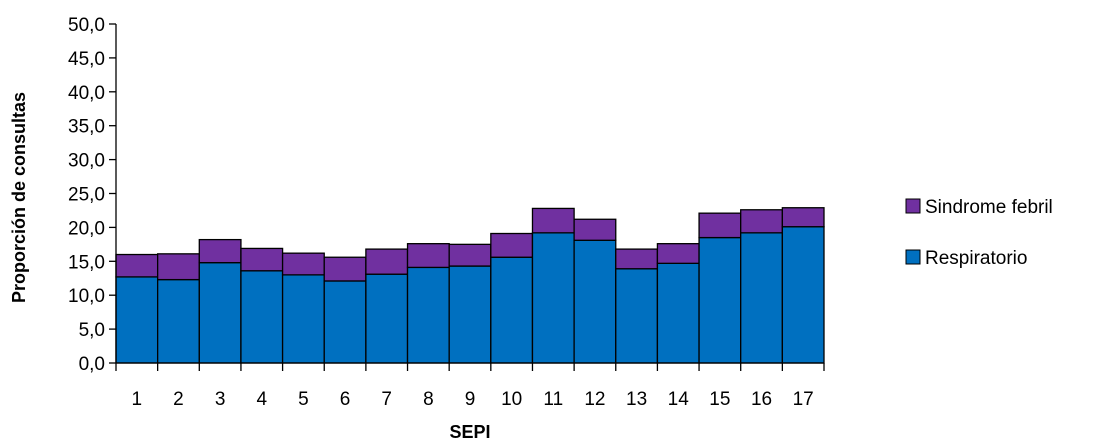  What do you see at coordinates (470, 399) in the screenshot?
I see `x-tick-label: 9` at bounding box center [470, 399].